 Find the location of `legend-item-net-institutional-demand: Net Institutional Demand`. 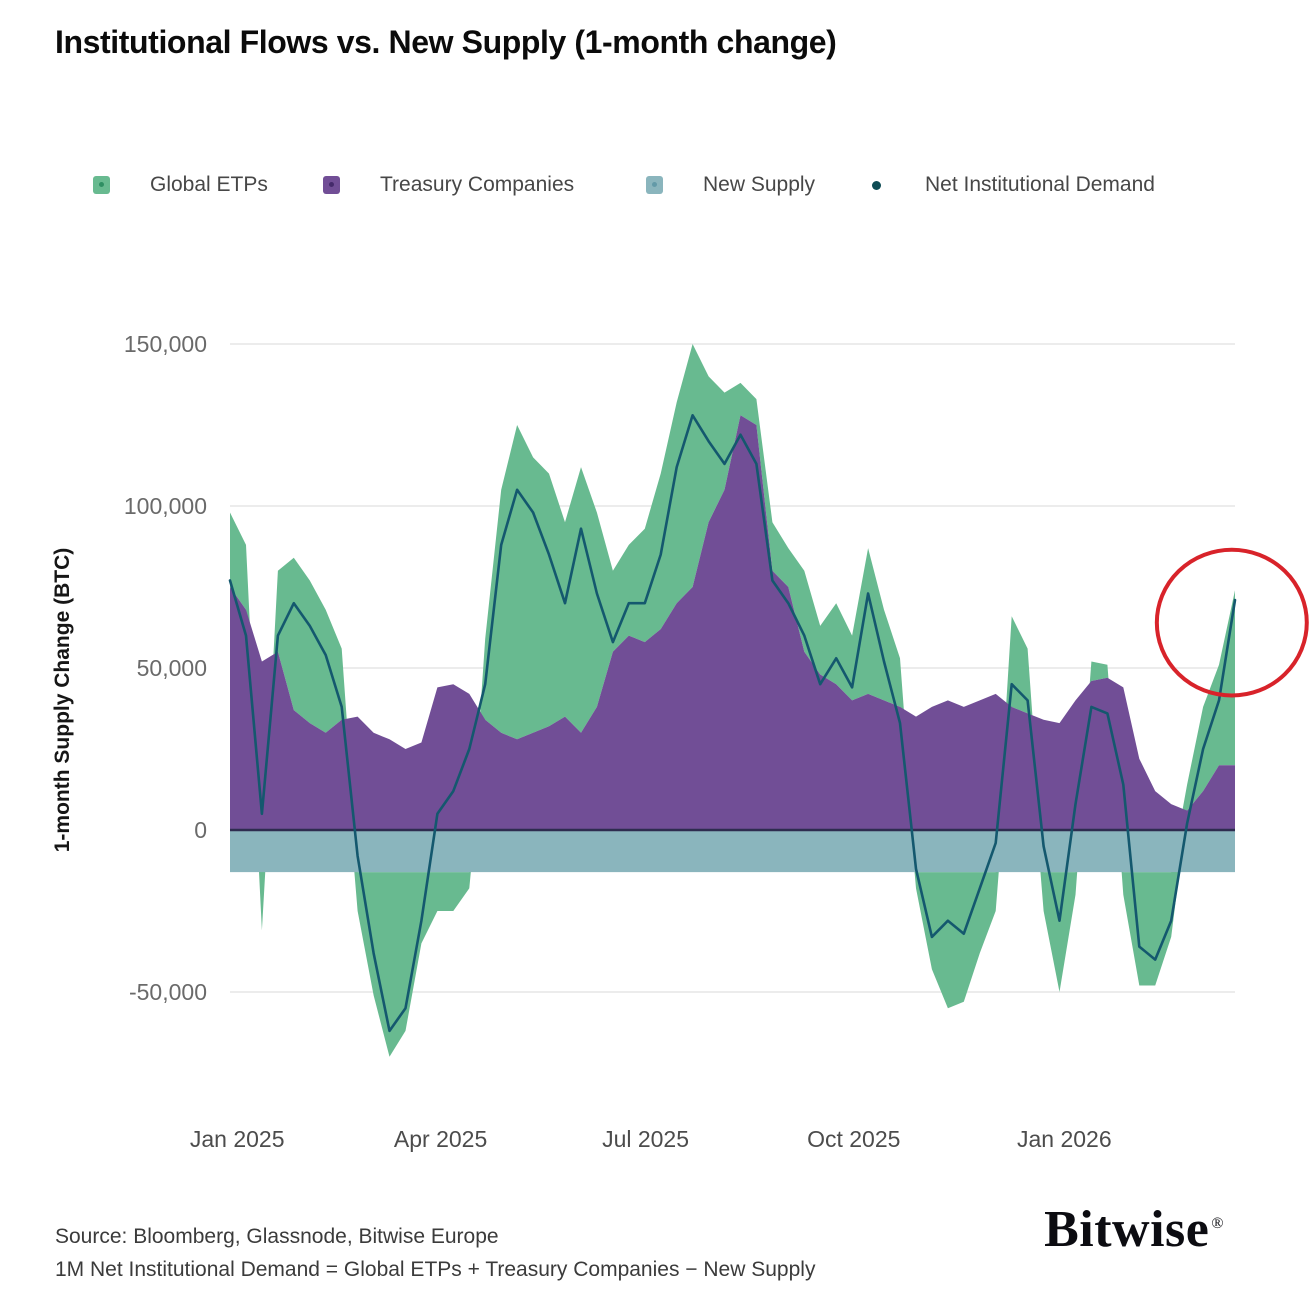

legend-item-net-institutional-demand: Net Institutional Demand is located at coordinates (1011, 184).